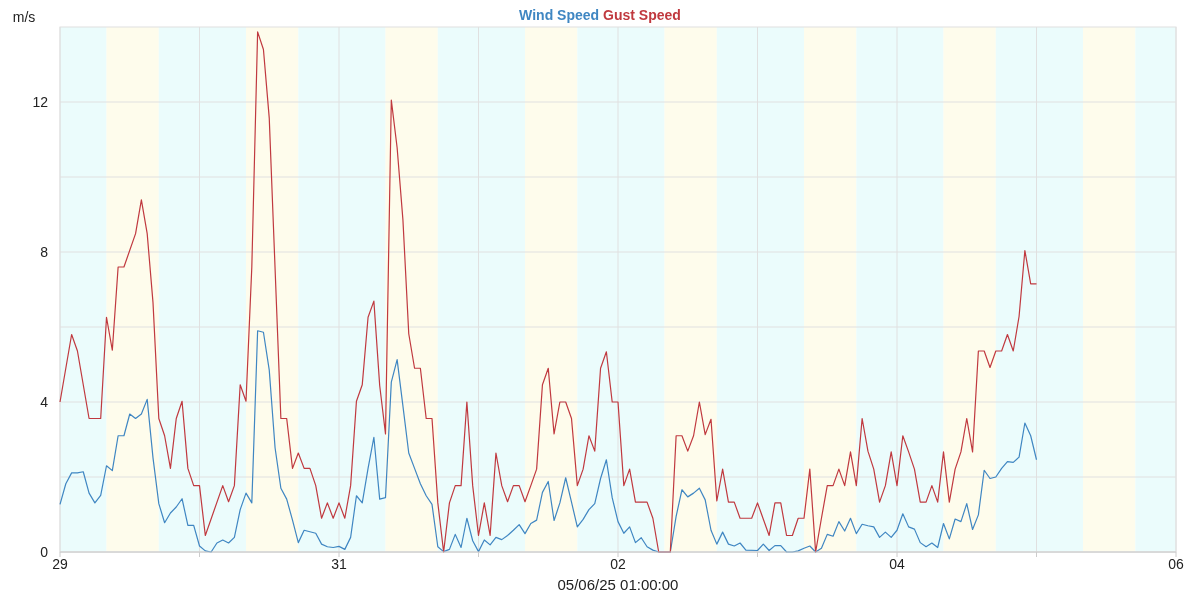  I want to click on x-tick-label: 29, so click(60, 564).